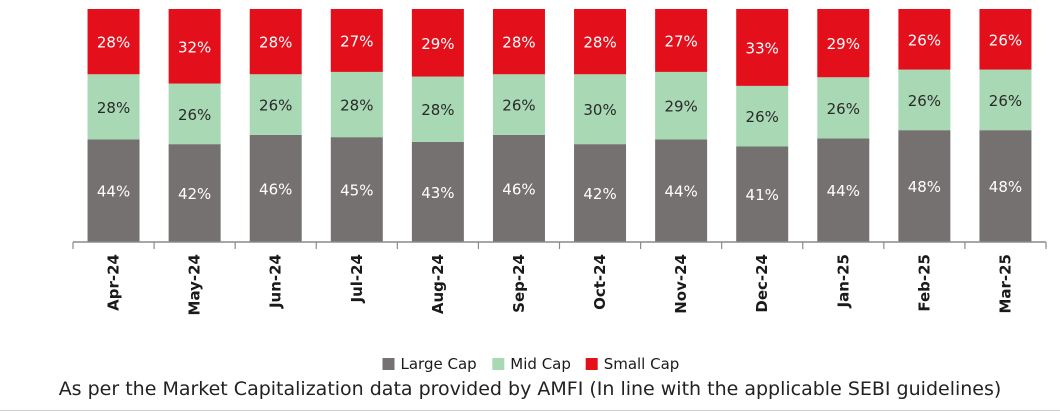 Image resolution: width=1060 pixels, height=419 pixels. I want to click on legend-label: Large Cap, so click(439, 364).